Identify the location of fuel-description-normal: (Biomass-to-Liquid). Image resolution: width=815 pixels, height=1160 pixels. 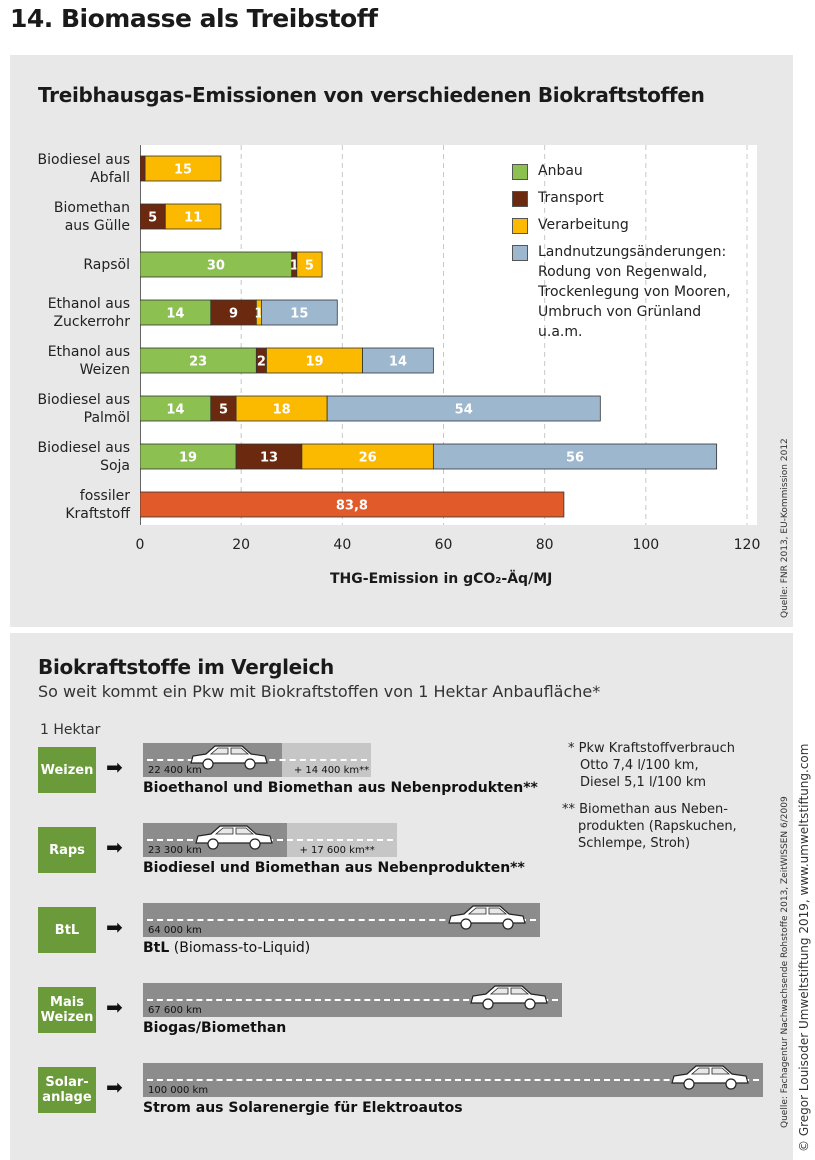
(240, 948).